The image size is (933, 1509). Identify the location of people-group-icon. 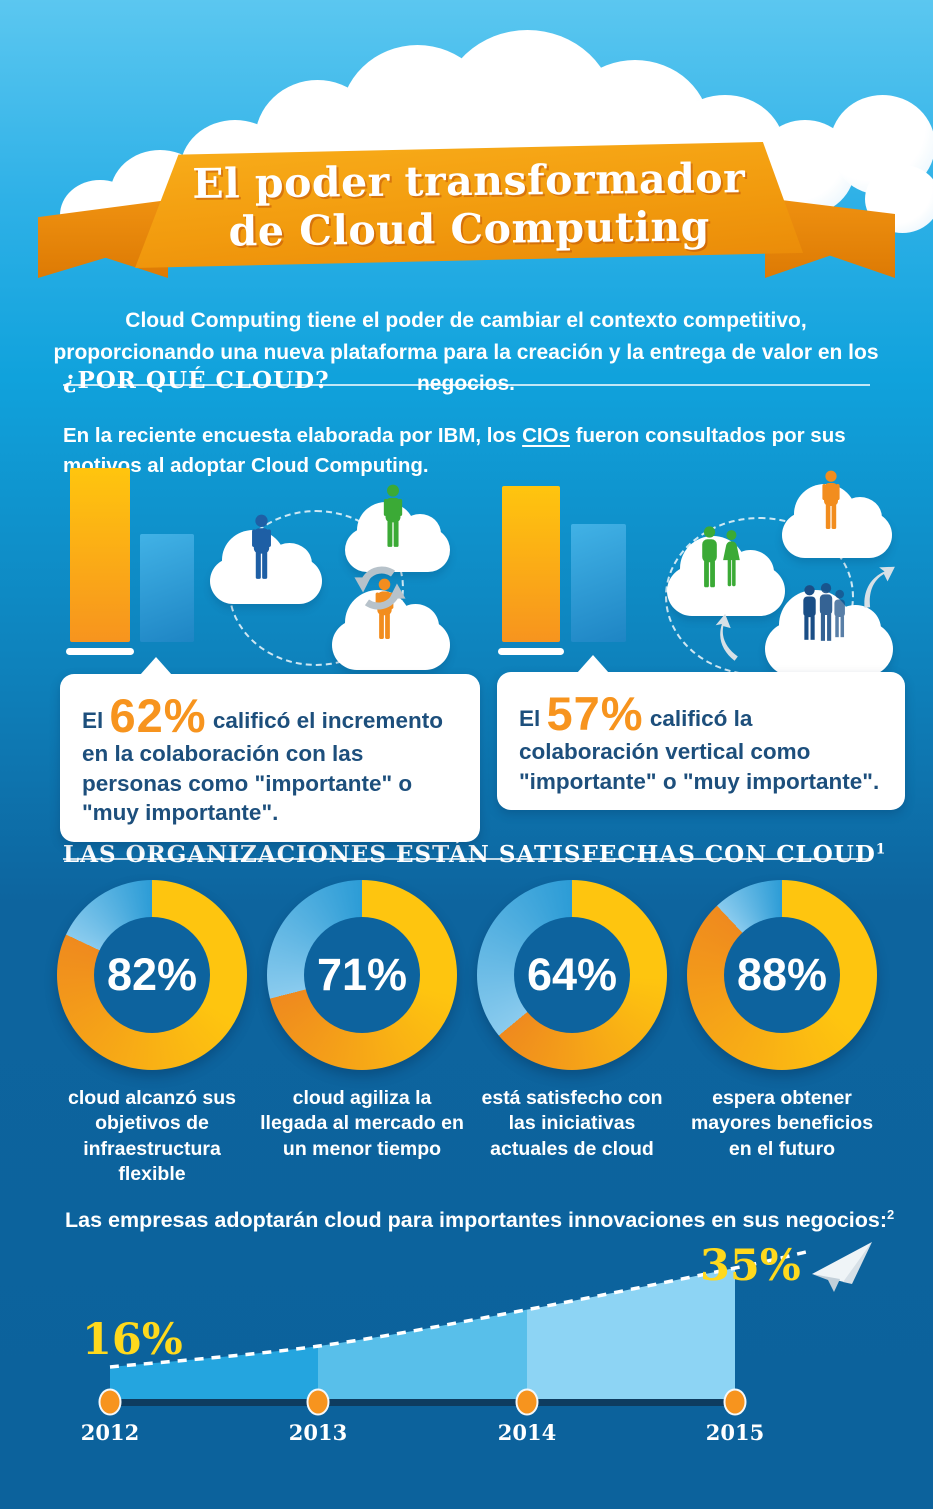
(825, 614).